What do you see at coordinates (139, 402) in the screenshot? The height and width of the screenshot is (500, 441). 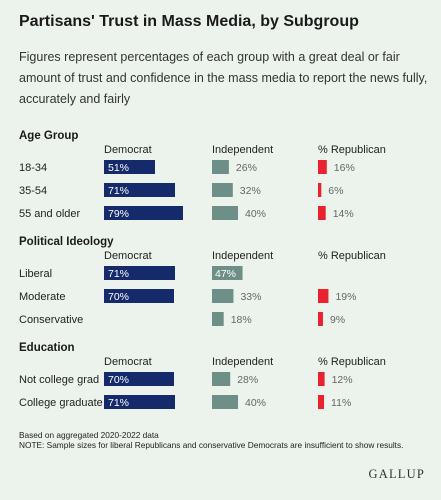 I see `bar-democrat-college-graduate` at bounding box center [139, 402].